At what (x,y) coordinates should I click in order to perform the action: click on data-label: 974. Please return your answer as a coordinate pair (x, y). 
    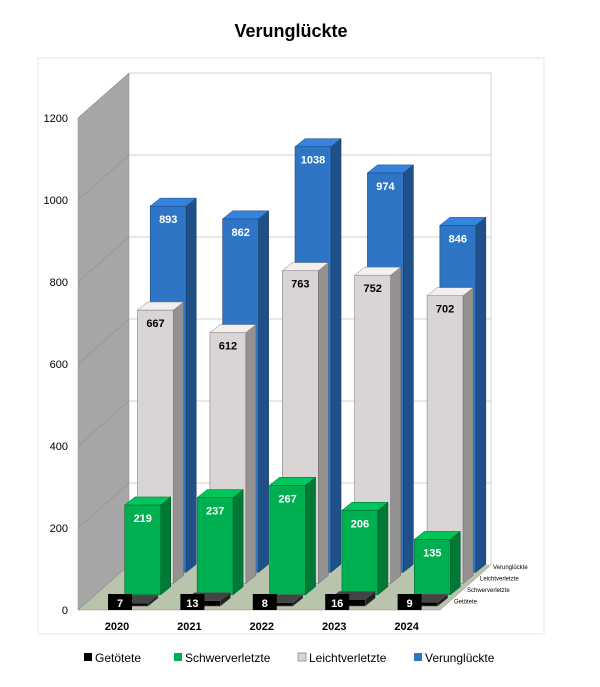
    Looking at the image, I should click on (385, 187).